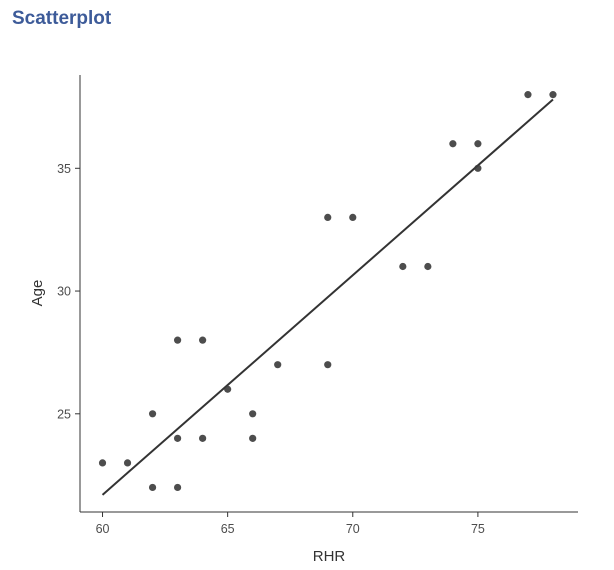  Describe the element at coordinates (478, 529) in the screenshot. I see `x-tick-label: 75` at that location.